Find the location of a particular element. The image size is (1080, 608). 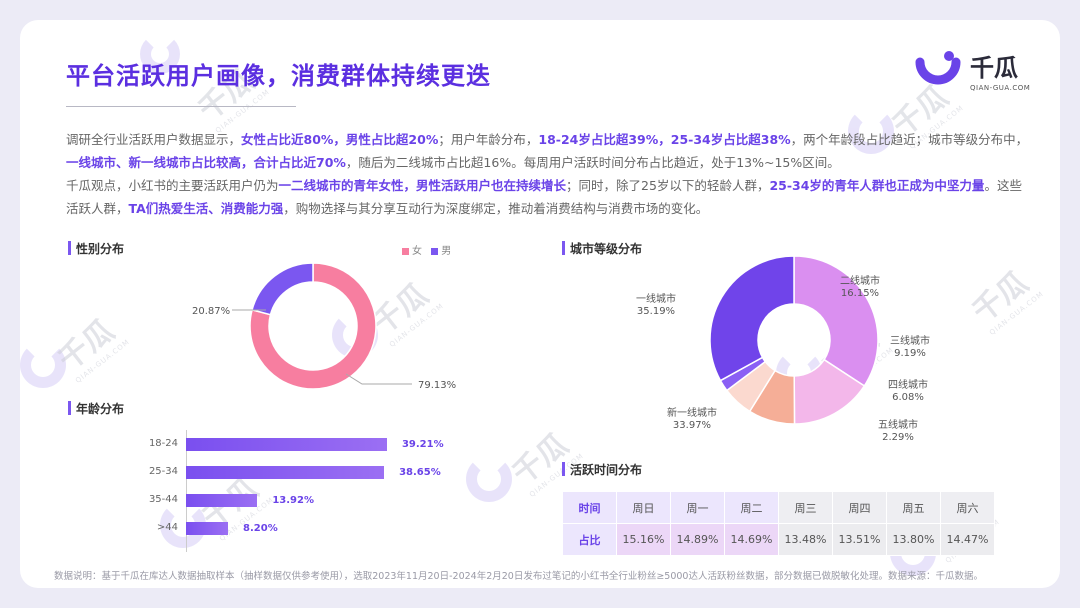

title-underline is located at coordinates (181, 106).